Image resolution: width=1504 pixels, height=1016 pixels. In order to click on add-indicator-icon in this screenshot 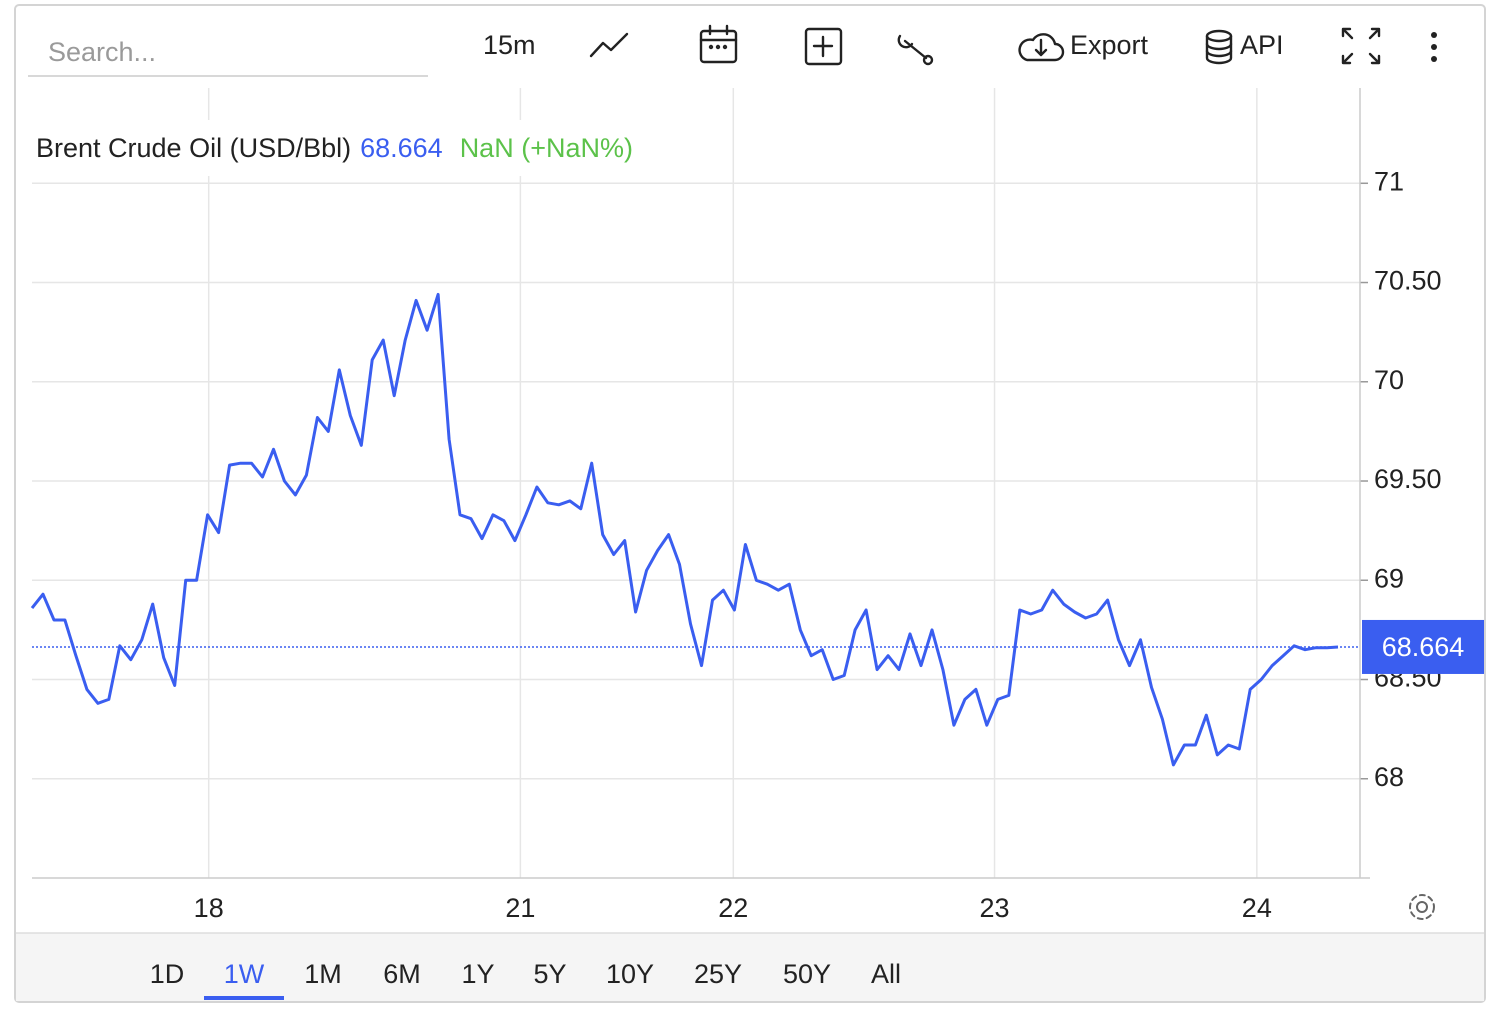, I will do `click(823, 46)`.